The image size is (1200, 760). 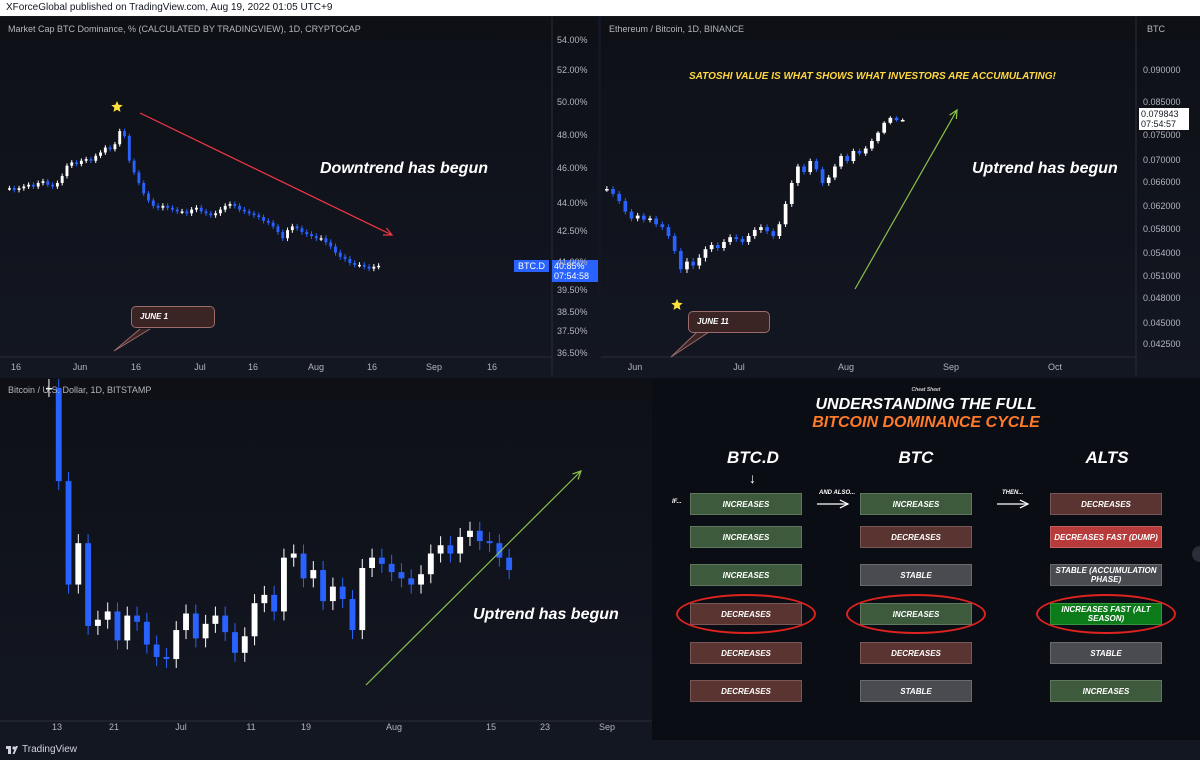 What do you see at coordinates (1196, 554) in the screenshot?
I see `panel-resize-handle` at bounding box center [1196, 554].